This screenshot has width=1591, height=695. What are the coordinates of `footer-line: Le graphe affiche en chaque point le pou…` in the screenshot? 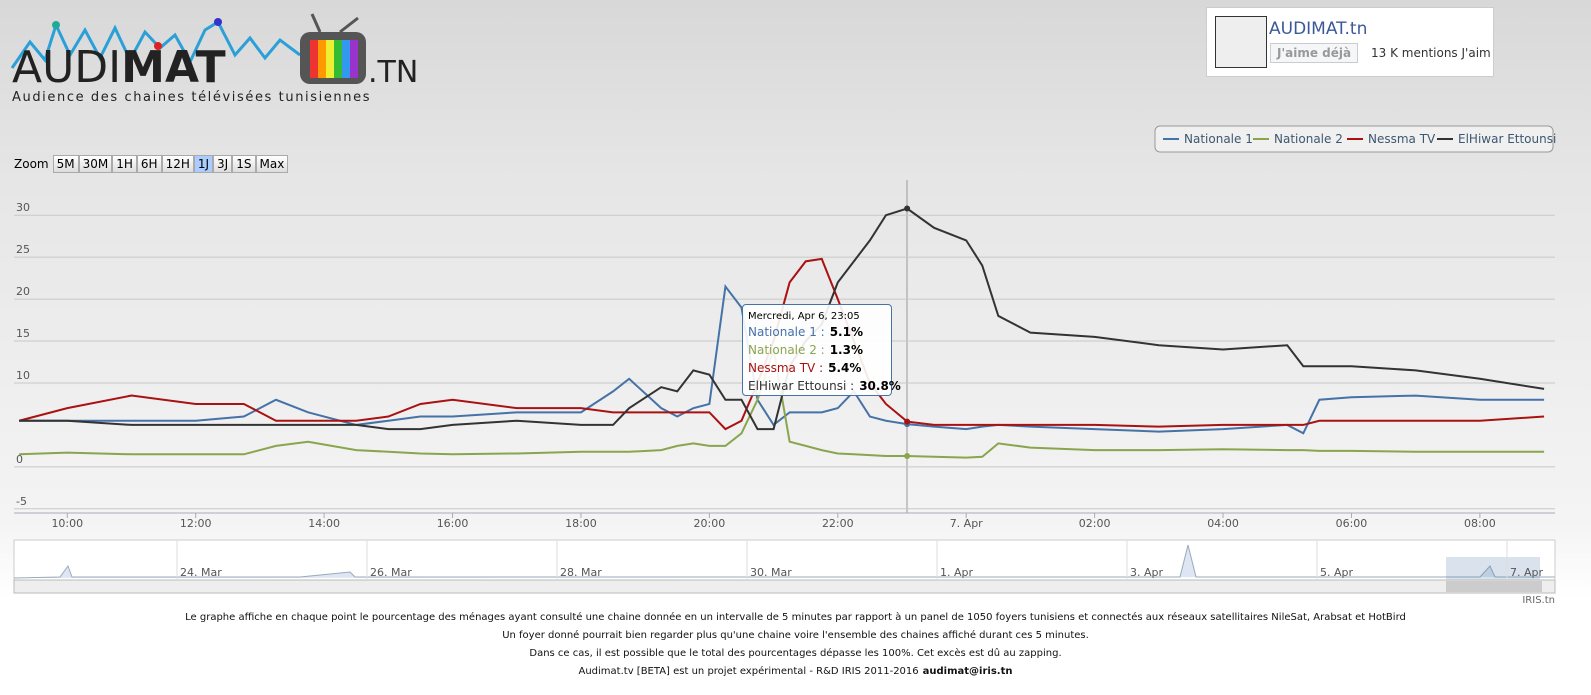 It's located at (795, 617).